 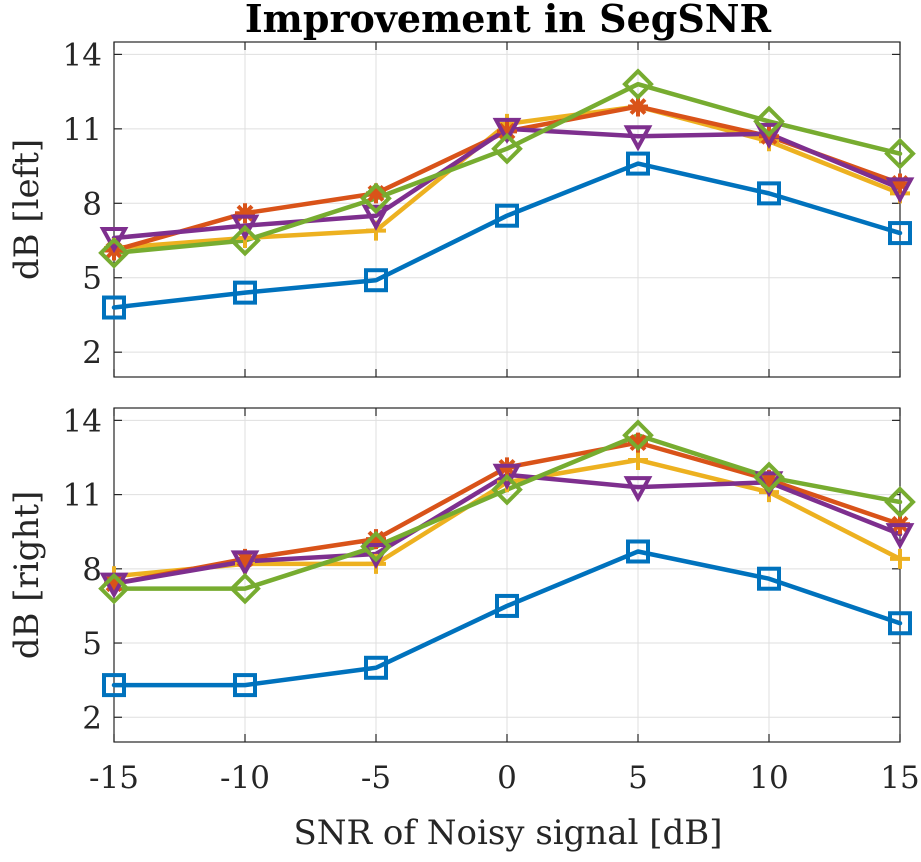 I want to click on x-axis-label: SNR of Noisy signal [dB], so click(x=507, y=833).